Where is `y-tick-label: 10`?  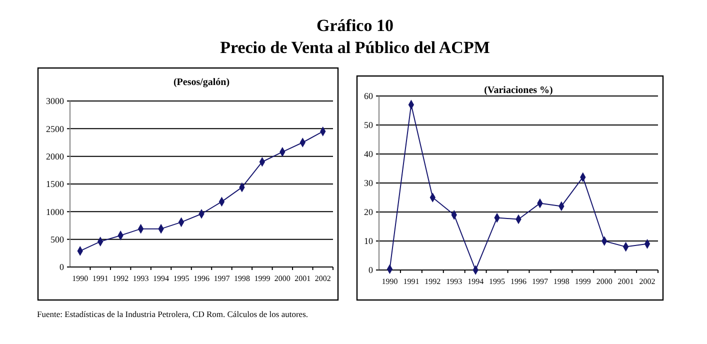
y-tick-label: 10 is located at coordinates (369, 241).